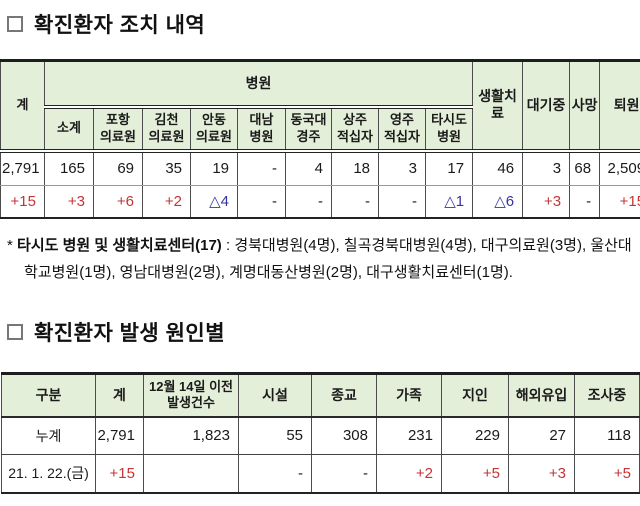 The width and height of the screenshot is (640, 506). I want to click on header-cell: 소계, so click(69, 129).